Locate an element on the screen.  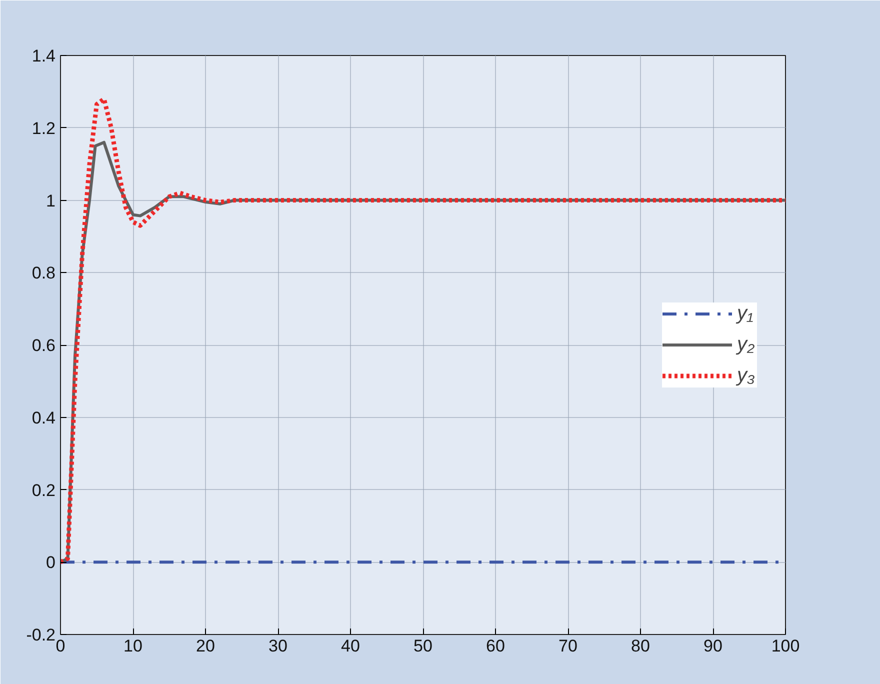
y-tick-label: 1.4 is located at coordinates (44, 56).